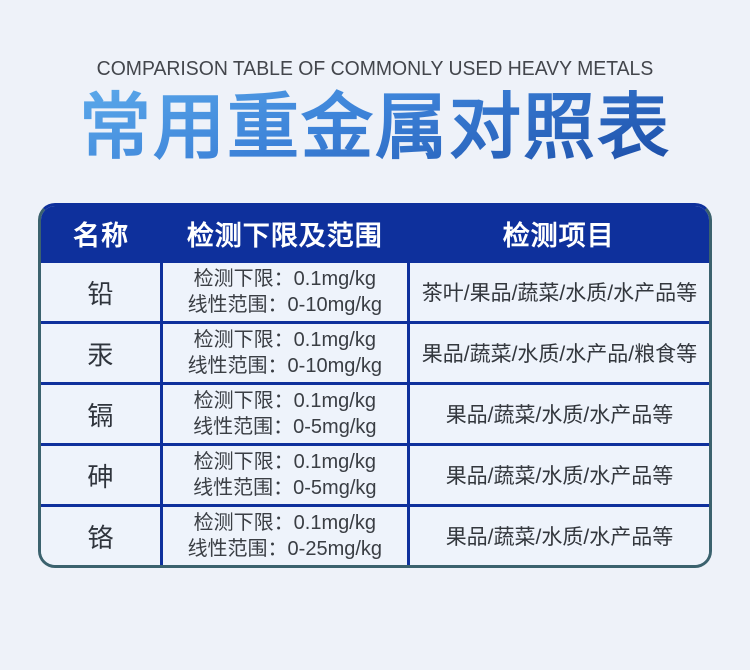 The width and height of the screenshot is (750, 670). Describe the element at coordinates (285, 234) in the screenshot. I see `header-limit-range: 检测下限及范围` at that location.